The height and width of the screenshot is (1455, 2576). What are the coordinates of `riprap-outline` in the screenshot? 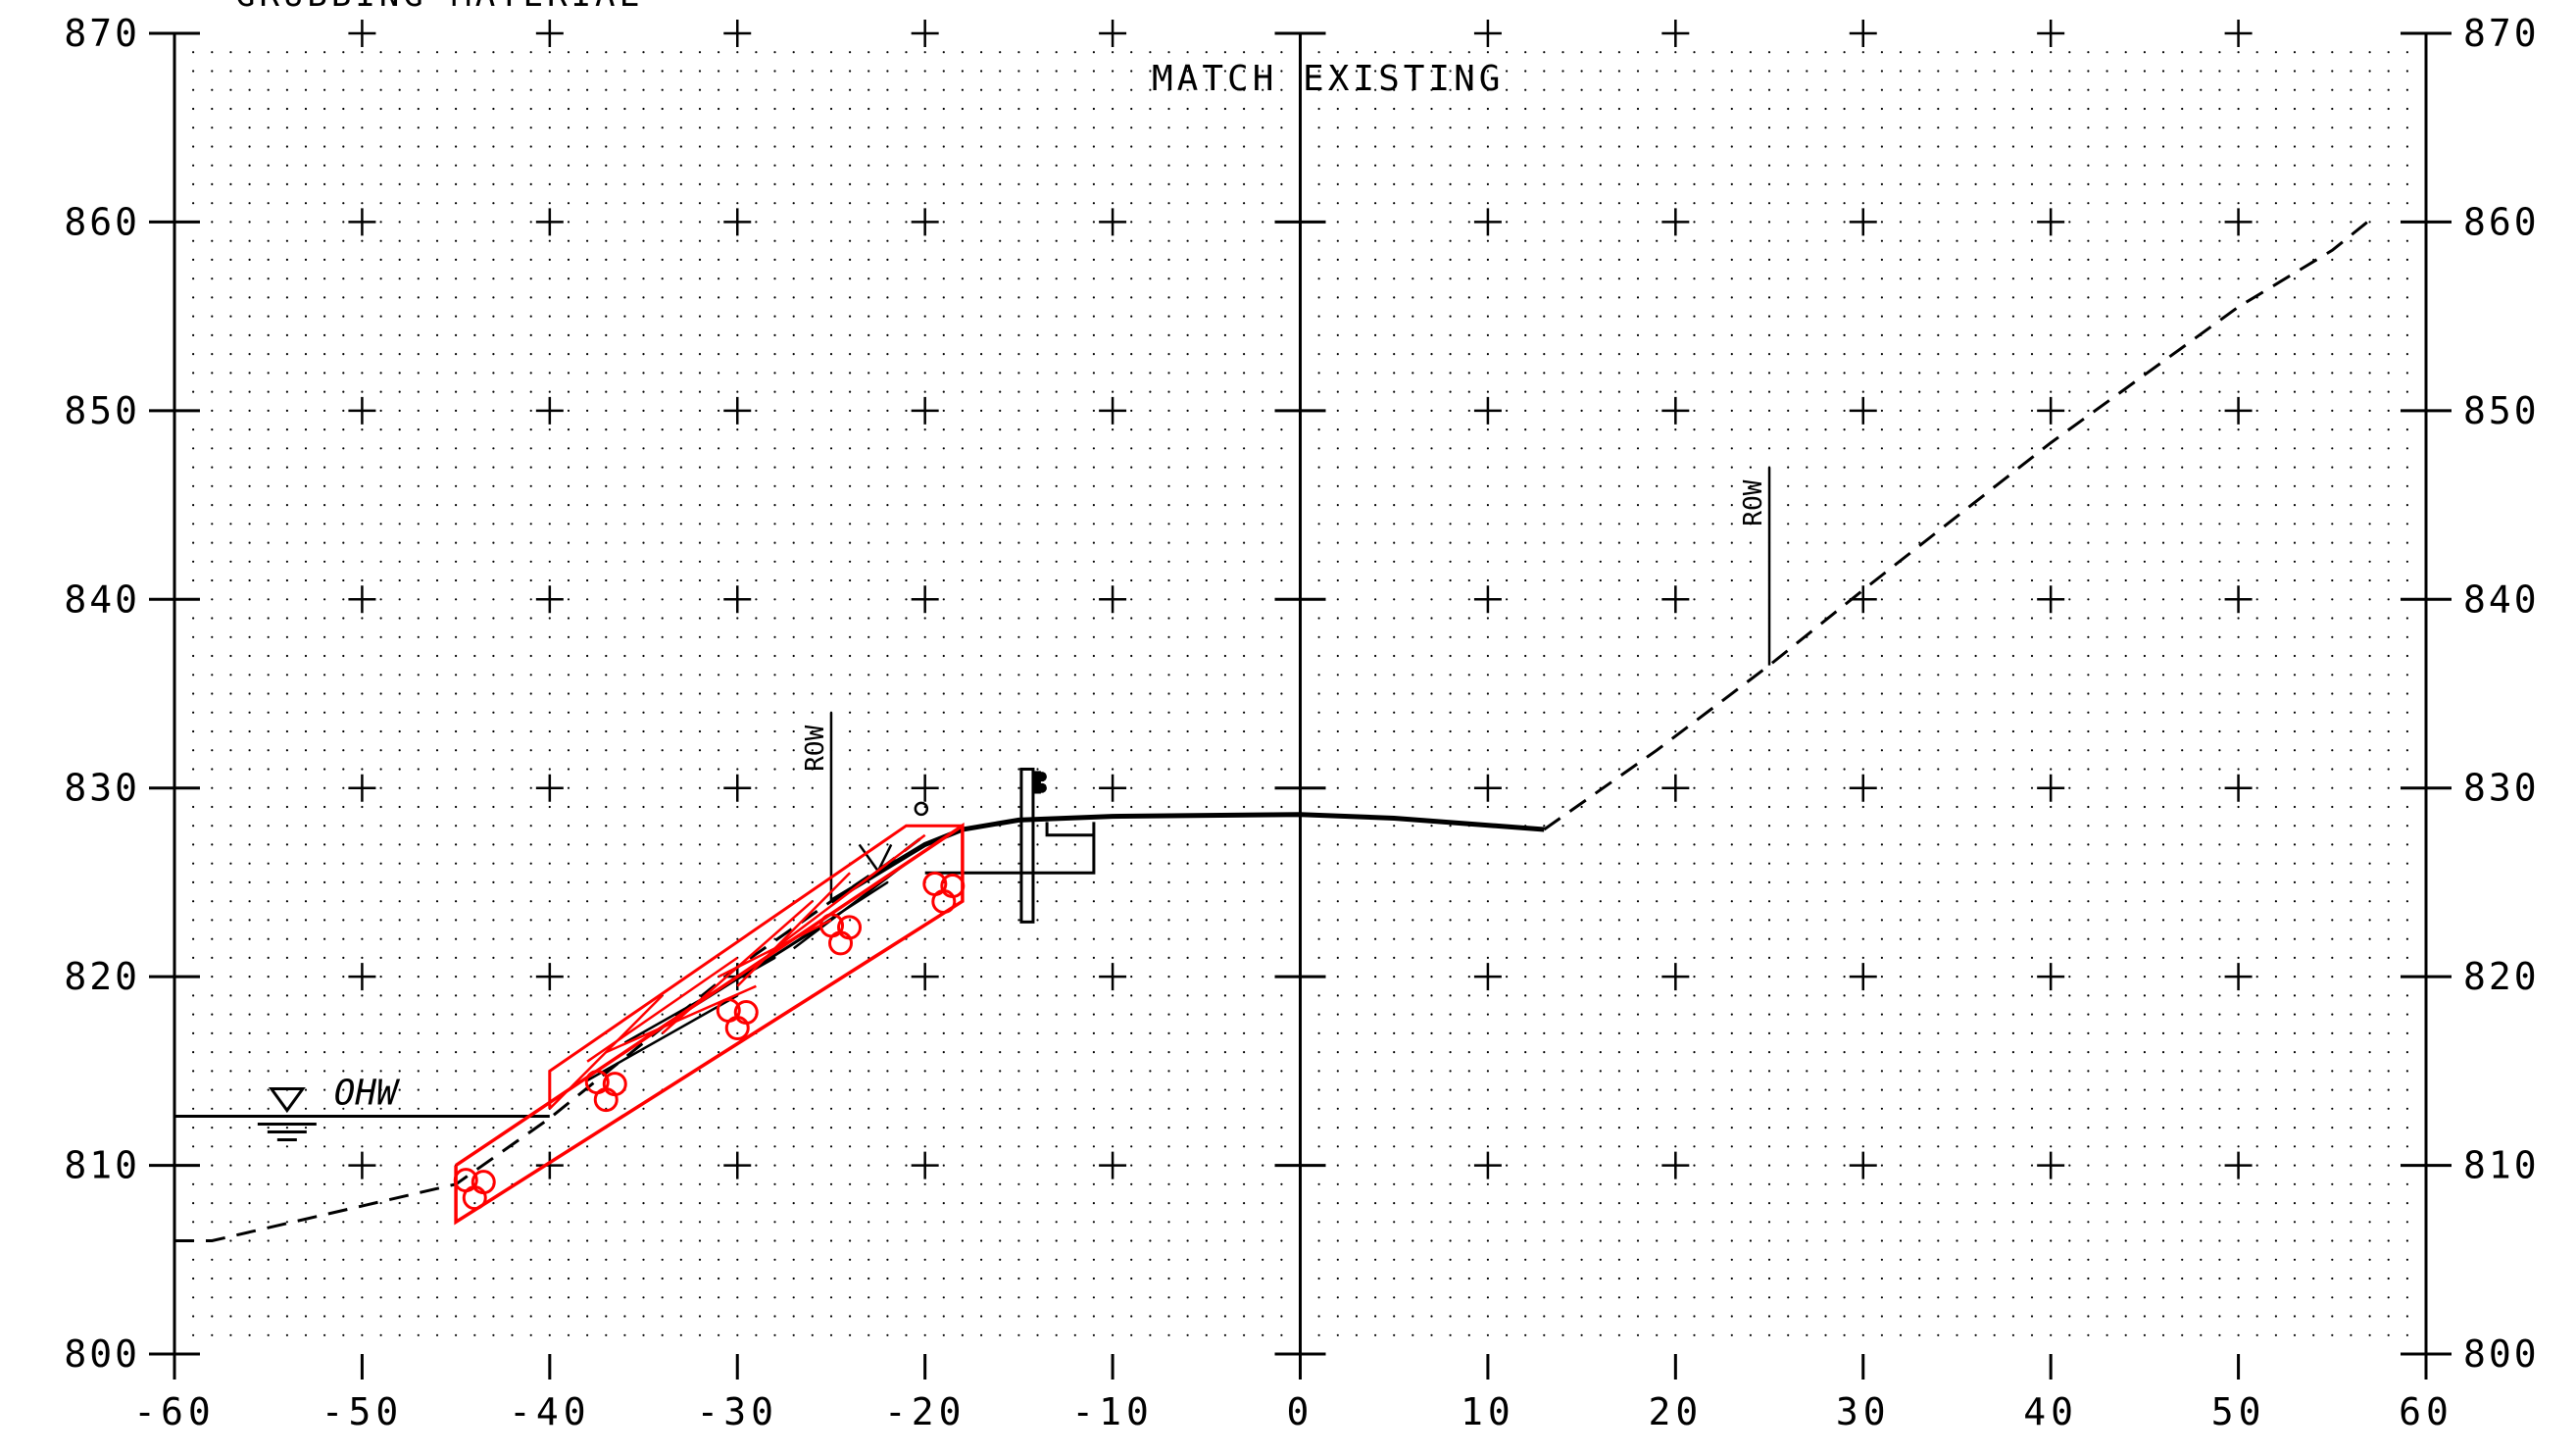 It's located at (709, 1024).